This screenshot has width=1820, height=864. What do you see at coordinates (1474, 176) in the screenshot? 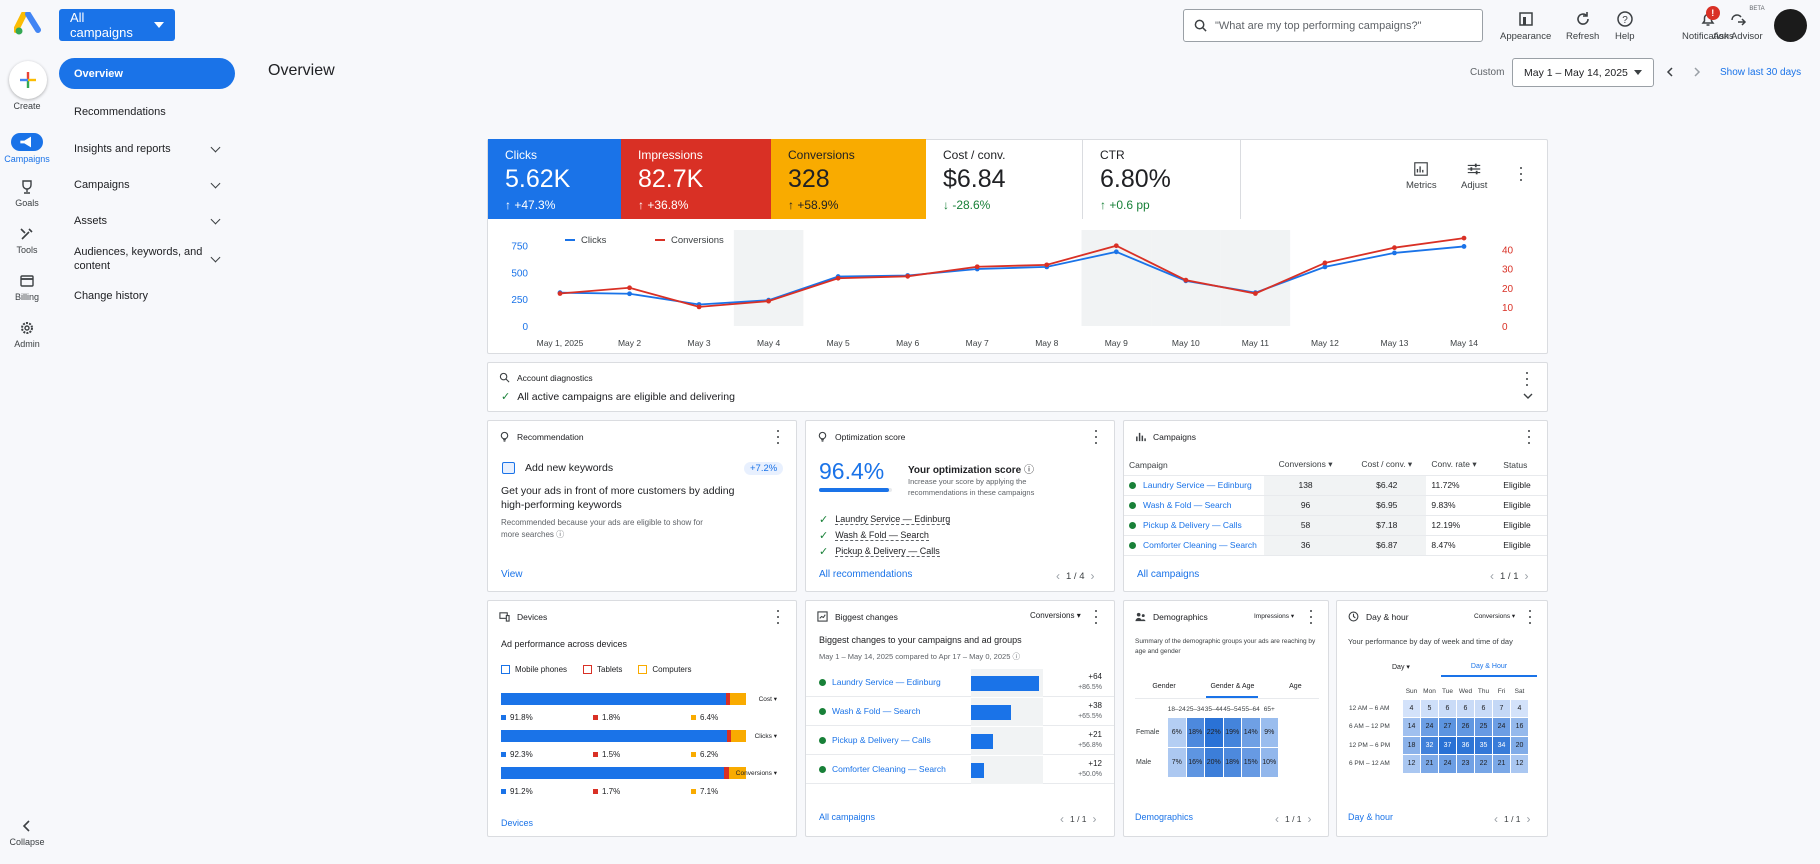
I see `adjust-button: Adjust` at bounding box center [1474, 176].